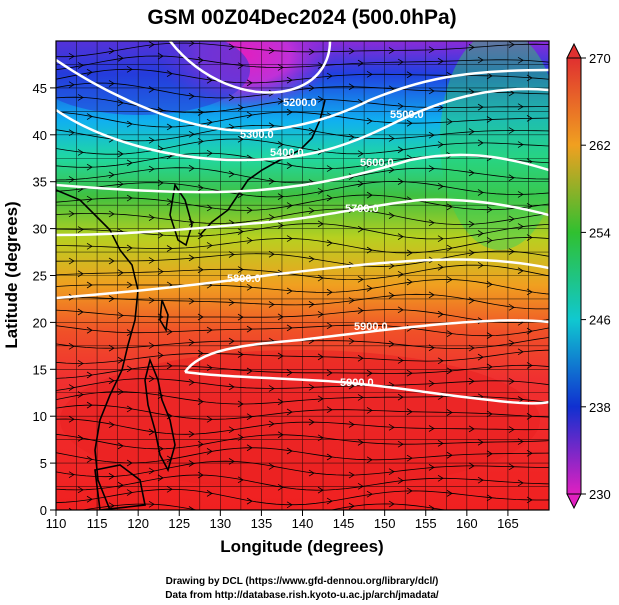 The image size is (619, 605). Describe the element at coordinates (494, 145) in the screenshot. I see `warm-ridge` at that location.